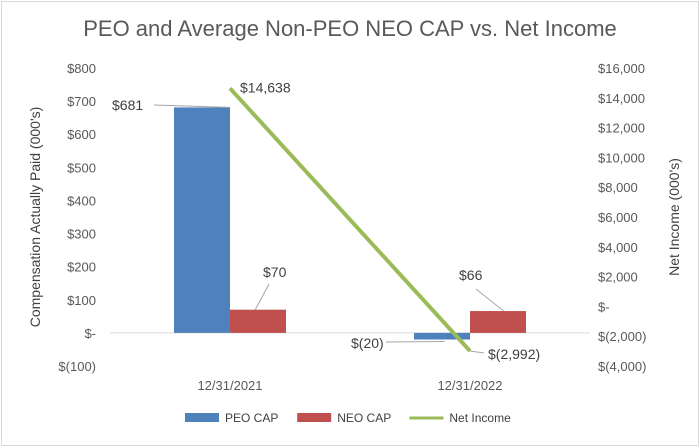 The height and width of the screenshot is (448, 700). I want to click on left-tick-label: $200, so click(81, 267).